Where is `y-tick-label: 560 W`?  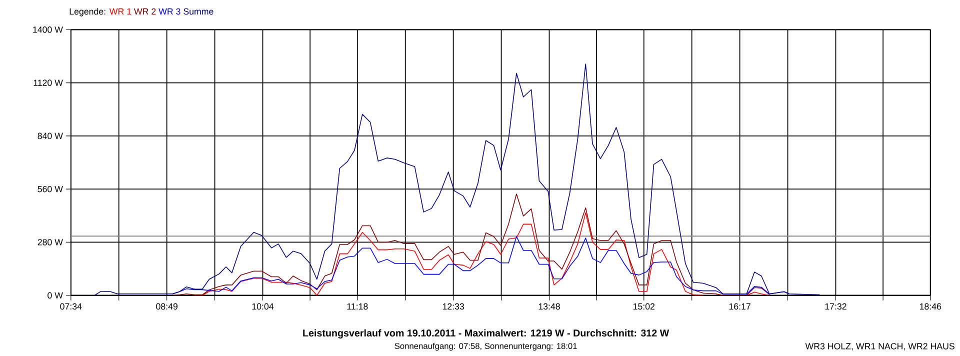 y-tick-label: 560 W is located at coordinates (50, 189).